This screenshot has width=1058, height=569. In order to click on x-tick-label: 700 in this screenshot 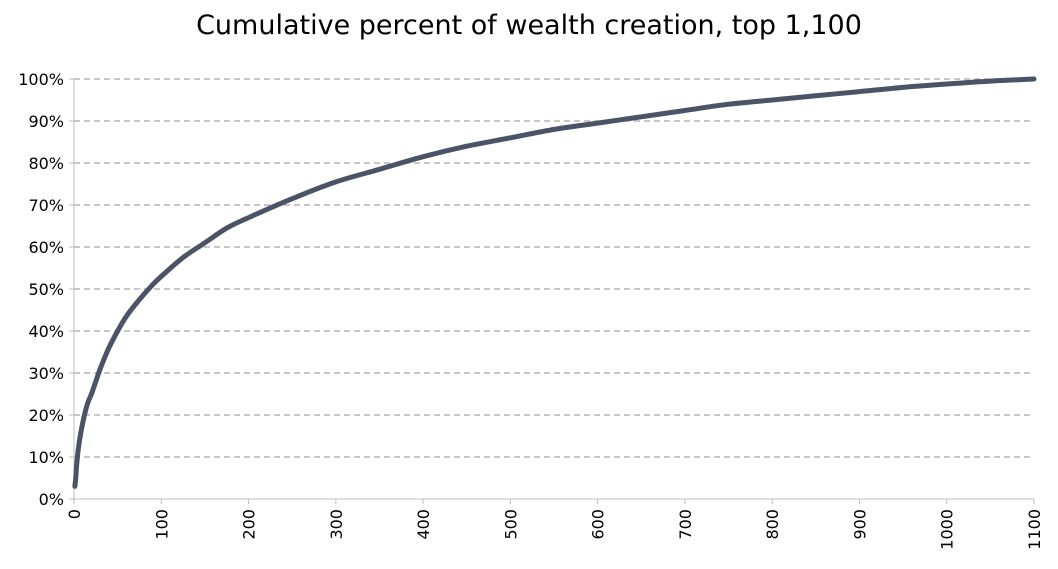, I will do `click(685, 524)`.